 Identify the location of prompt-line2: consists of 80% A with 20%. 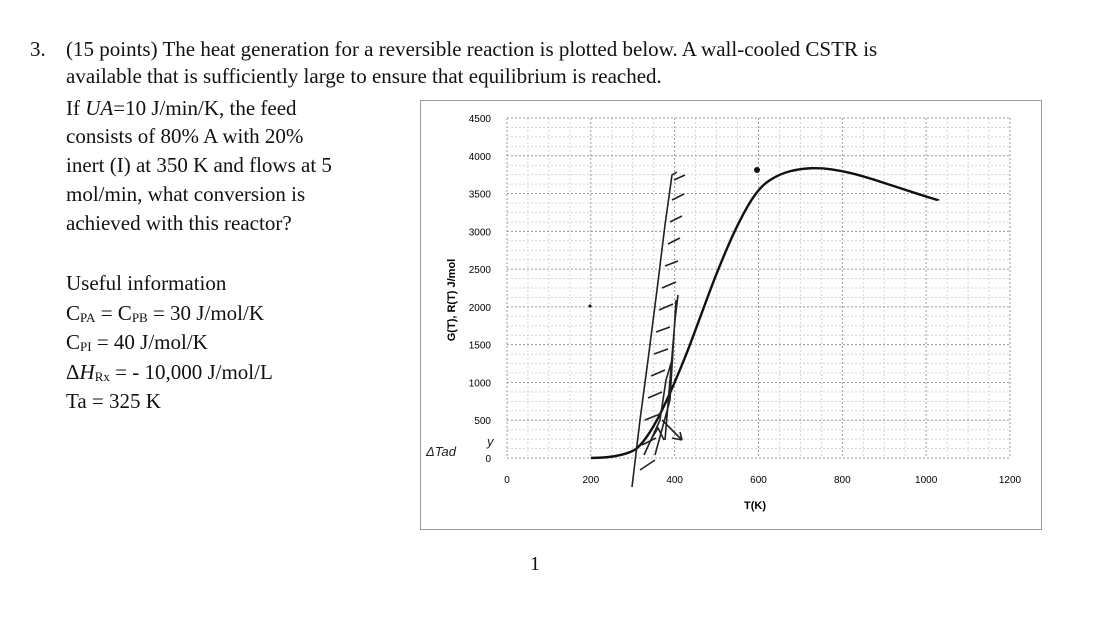
(185, 136).